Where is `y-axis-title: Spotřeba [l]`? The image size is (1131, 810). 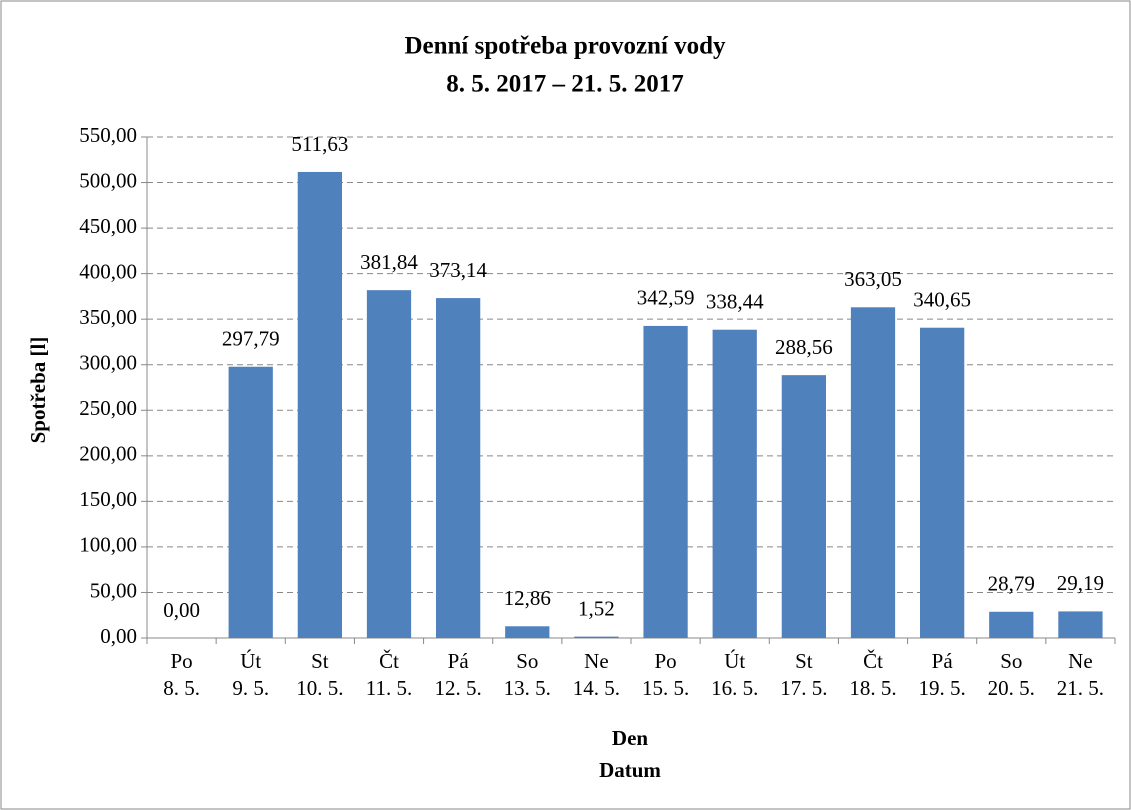
y-axis-title: Spotřeba [l] is located at coordinates (38, 390).